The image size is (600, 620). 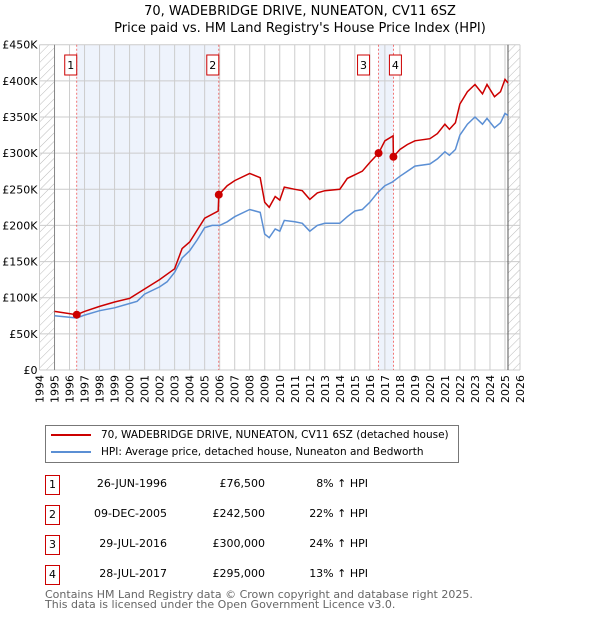 I want to click on x-tick-label: 2001, so click(x=145, y=389).